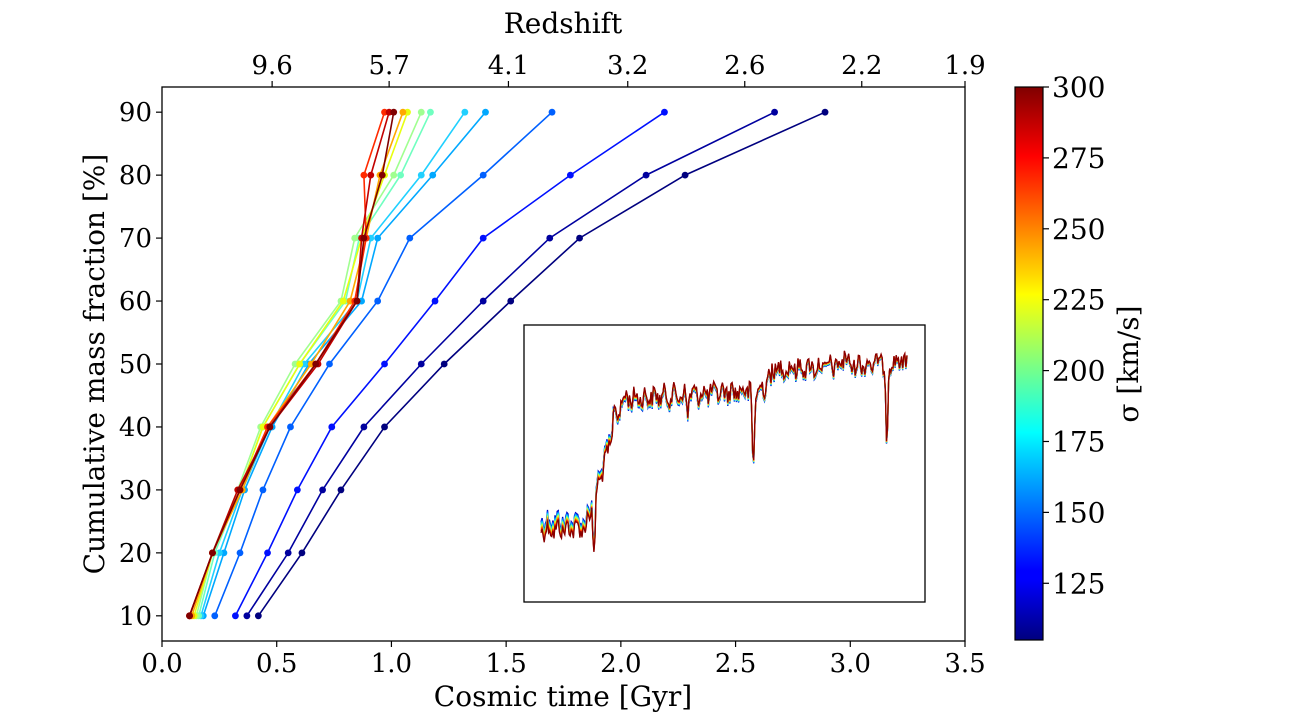 The height and width of the screenshot is (720, 1296). I want to click on top-tick-label: 3.2, so click(627, 66).